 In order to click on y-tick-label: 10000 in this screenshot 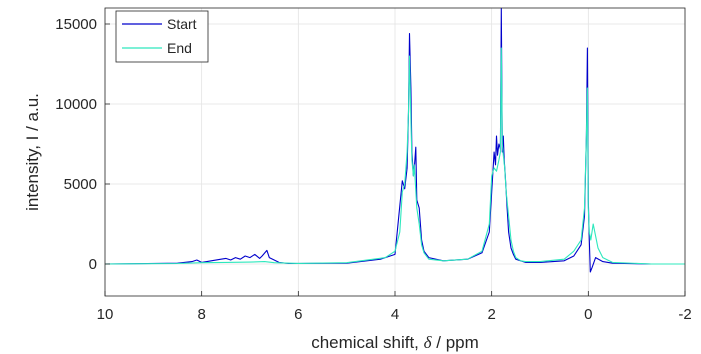, I will do `click(76, 104)`.